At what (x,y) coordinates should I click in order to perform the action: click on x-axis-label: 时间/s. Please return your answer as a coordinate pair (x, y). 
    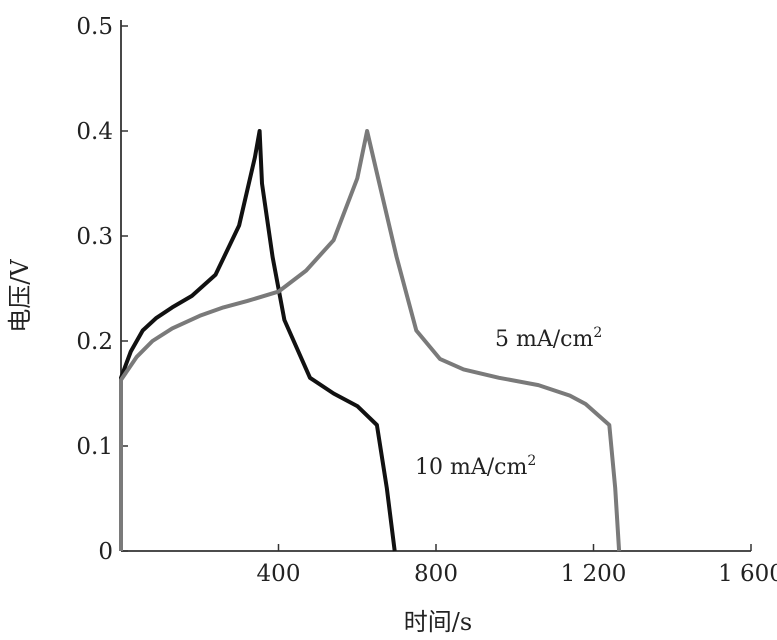
    Looking at the image, I should click on (438, 622).